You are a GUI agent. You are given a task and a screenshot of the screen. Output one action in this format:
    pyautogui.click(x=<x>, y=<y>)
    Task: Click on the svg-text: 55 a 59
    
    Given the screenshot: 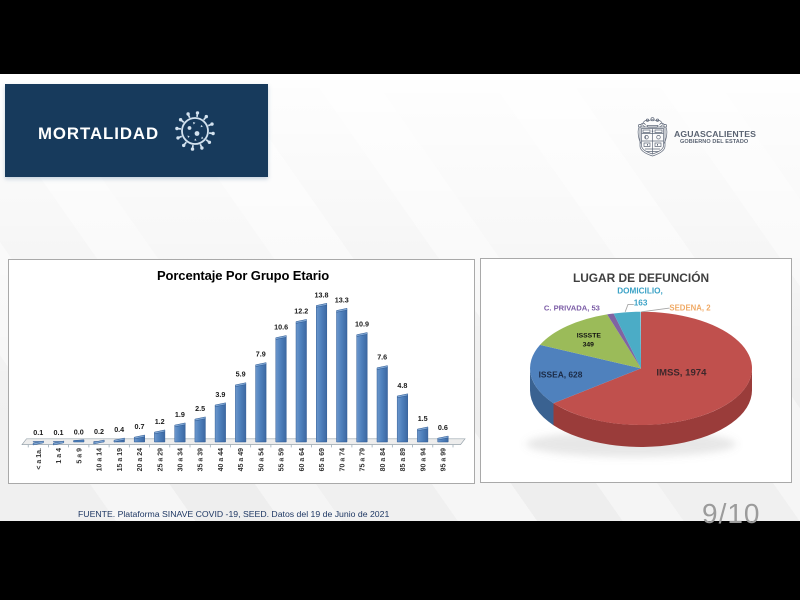 What is the action you would take?
    pyautogui.click(x=282, y=459)
    